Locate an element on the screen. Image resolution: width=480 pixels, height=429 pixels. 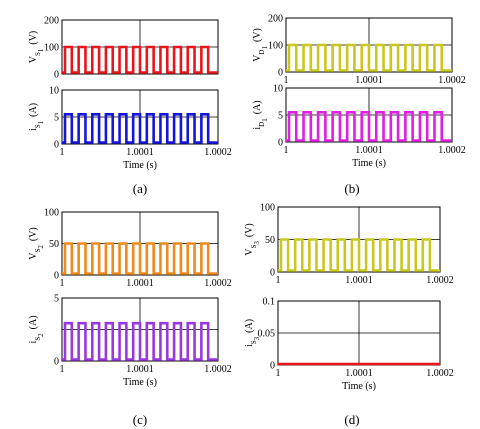
y-axis-label: iS3(A) is located at coordinates (252, 333).